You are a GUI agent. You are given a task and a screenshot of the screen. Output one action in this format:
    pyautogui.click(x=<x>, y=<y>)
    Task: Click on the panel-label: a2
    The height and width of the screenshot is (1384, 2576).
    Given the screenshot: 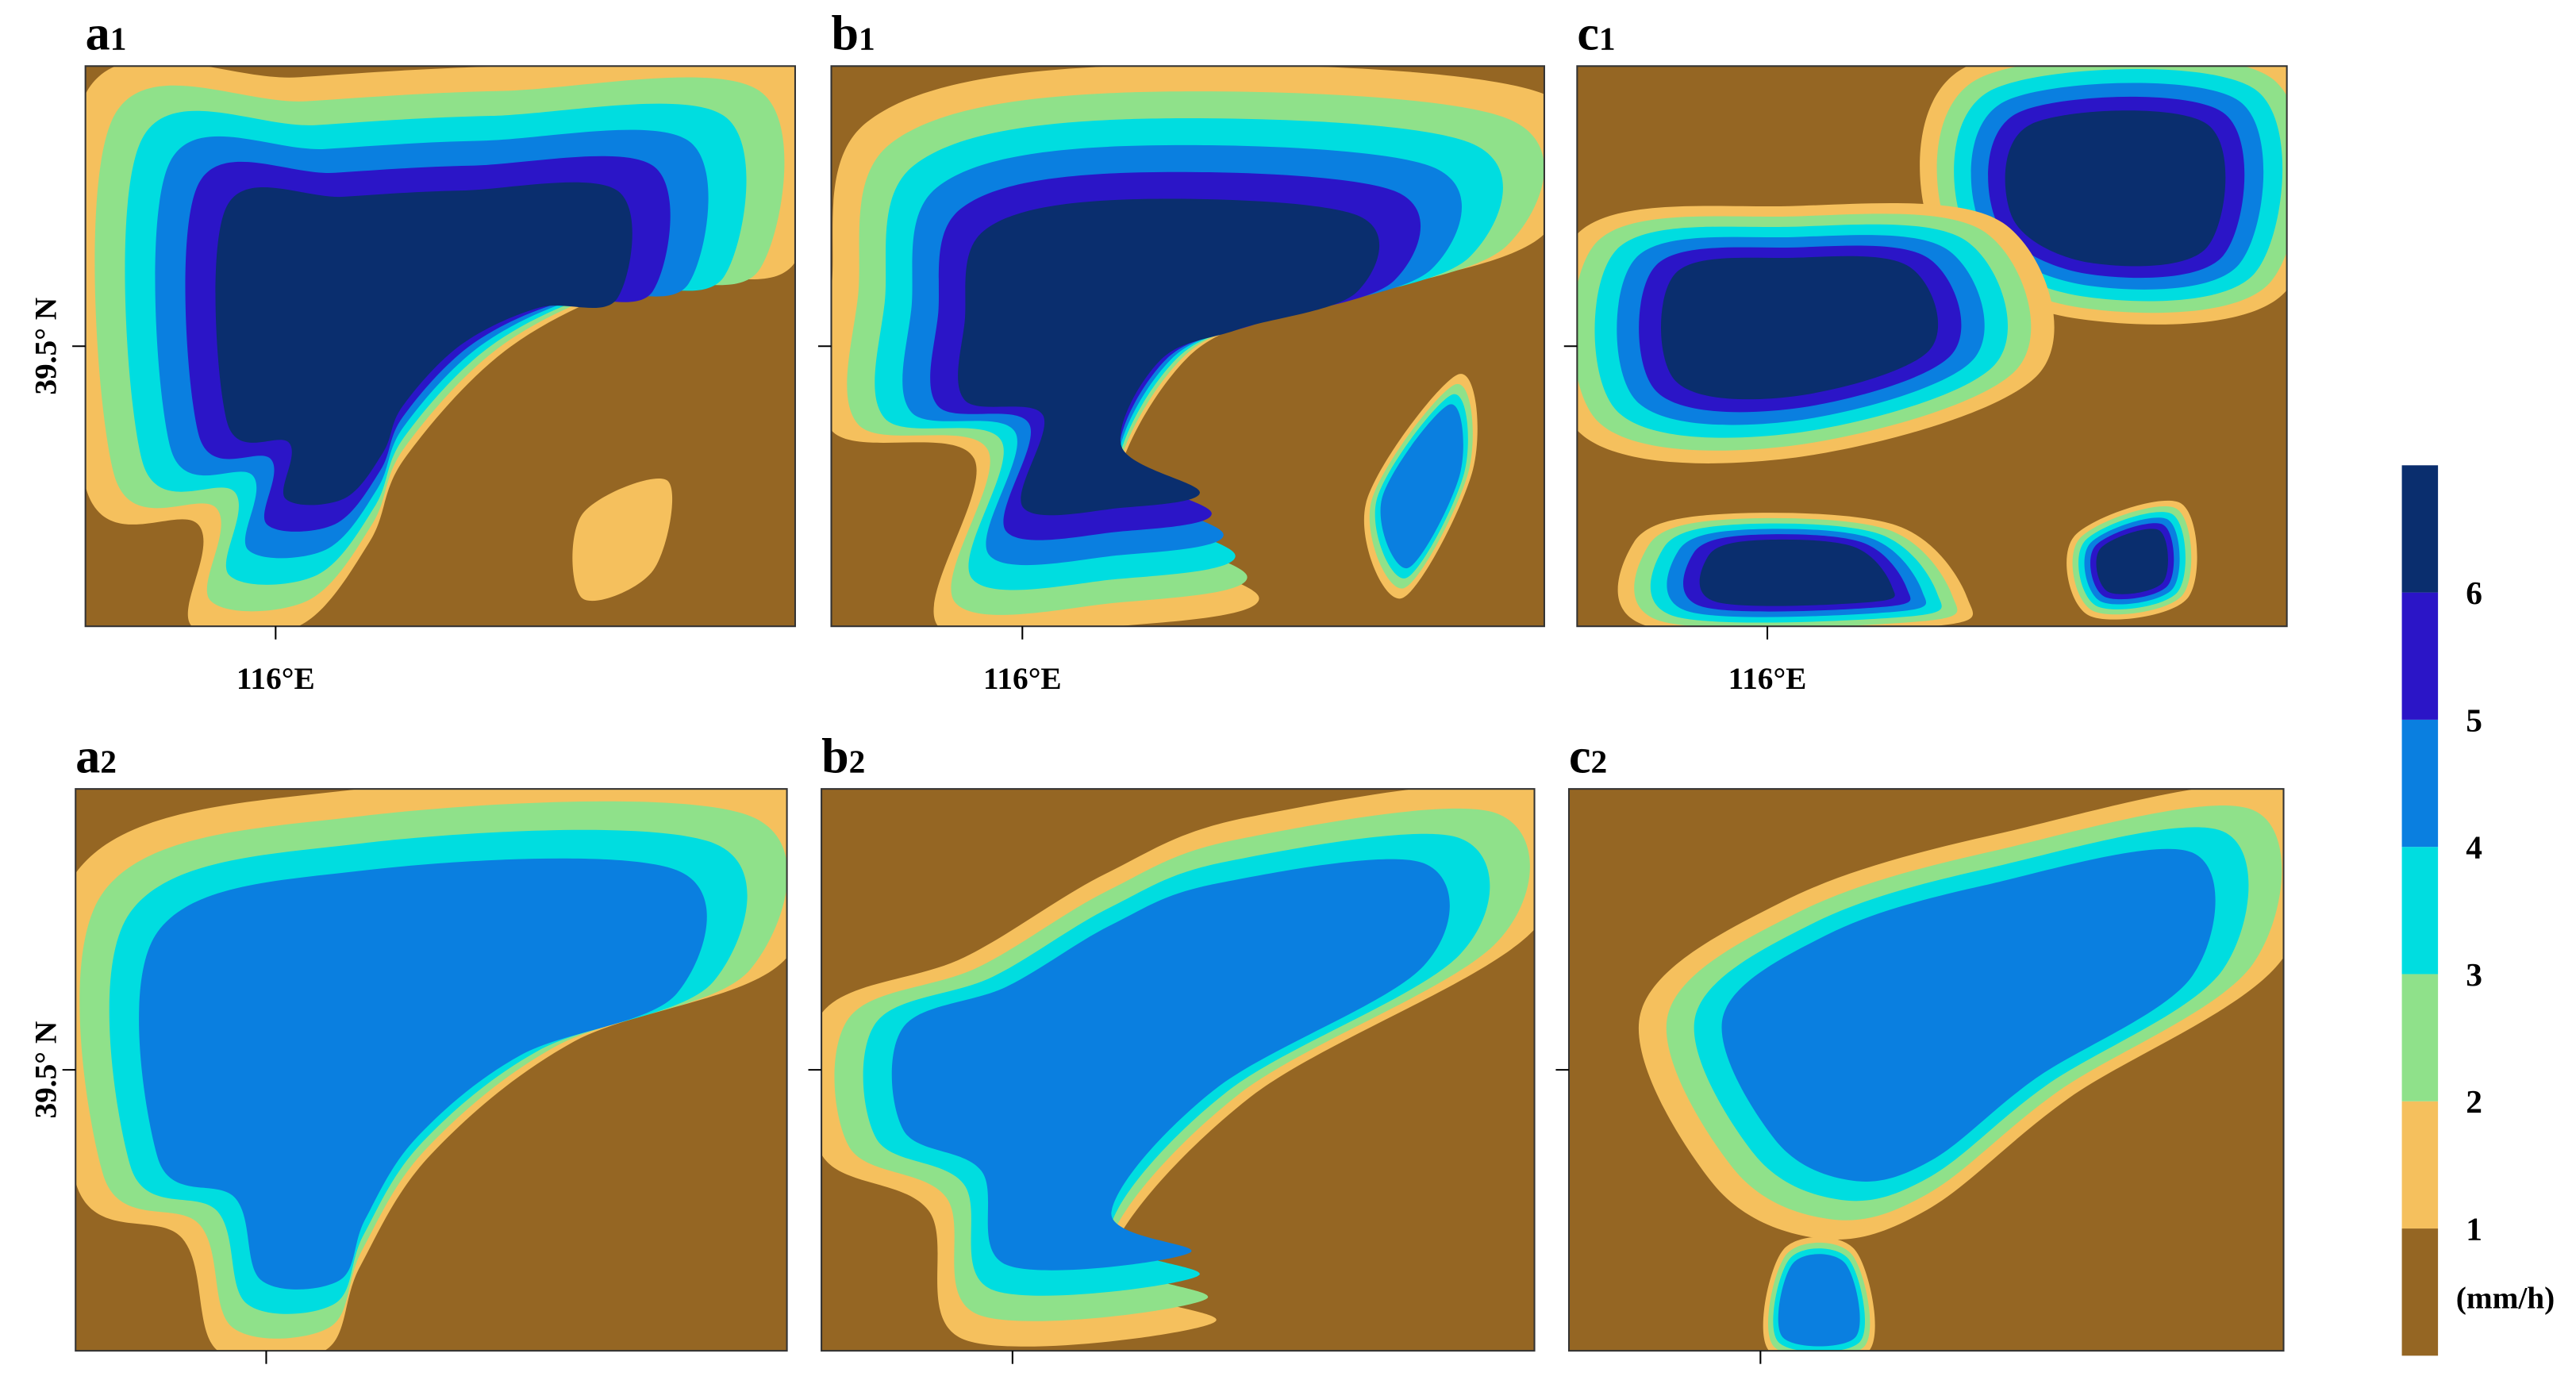 What is the action you would take?
    pyautogui.click(x=96, y=756)
    